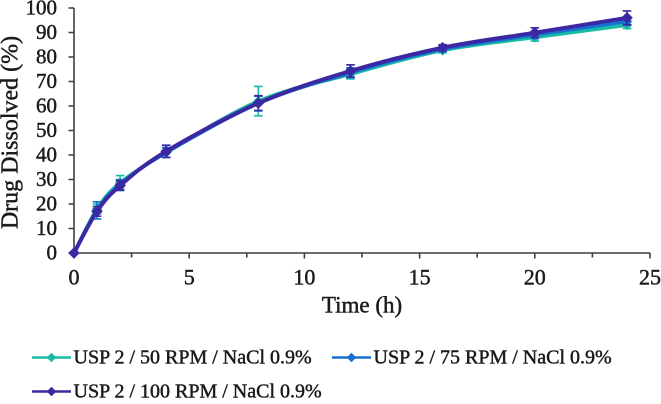  What do you see at coordinates (42, 10) in the screenshot?
I see `svg-text: 100` at bounding box center [42, 10].